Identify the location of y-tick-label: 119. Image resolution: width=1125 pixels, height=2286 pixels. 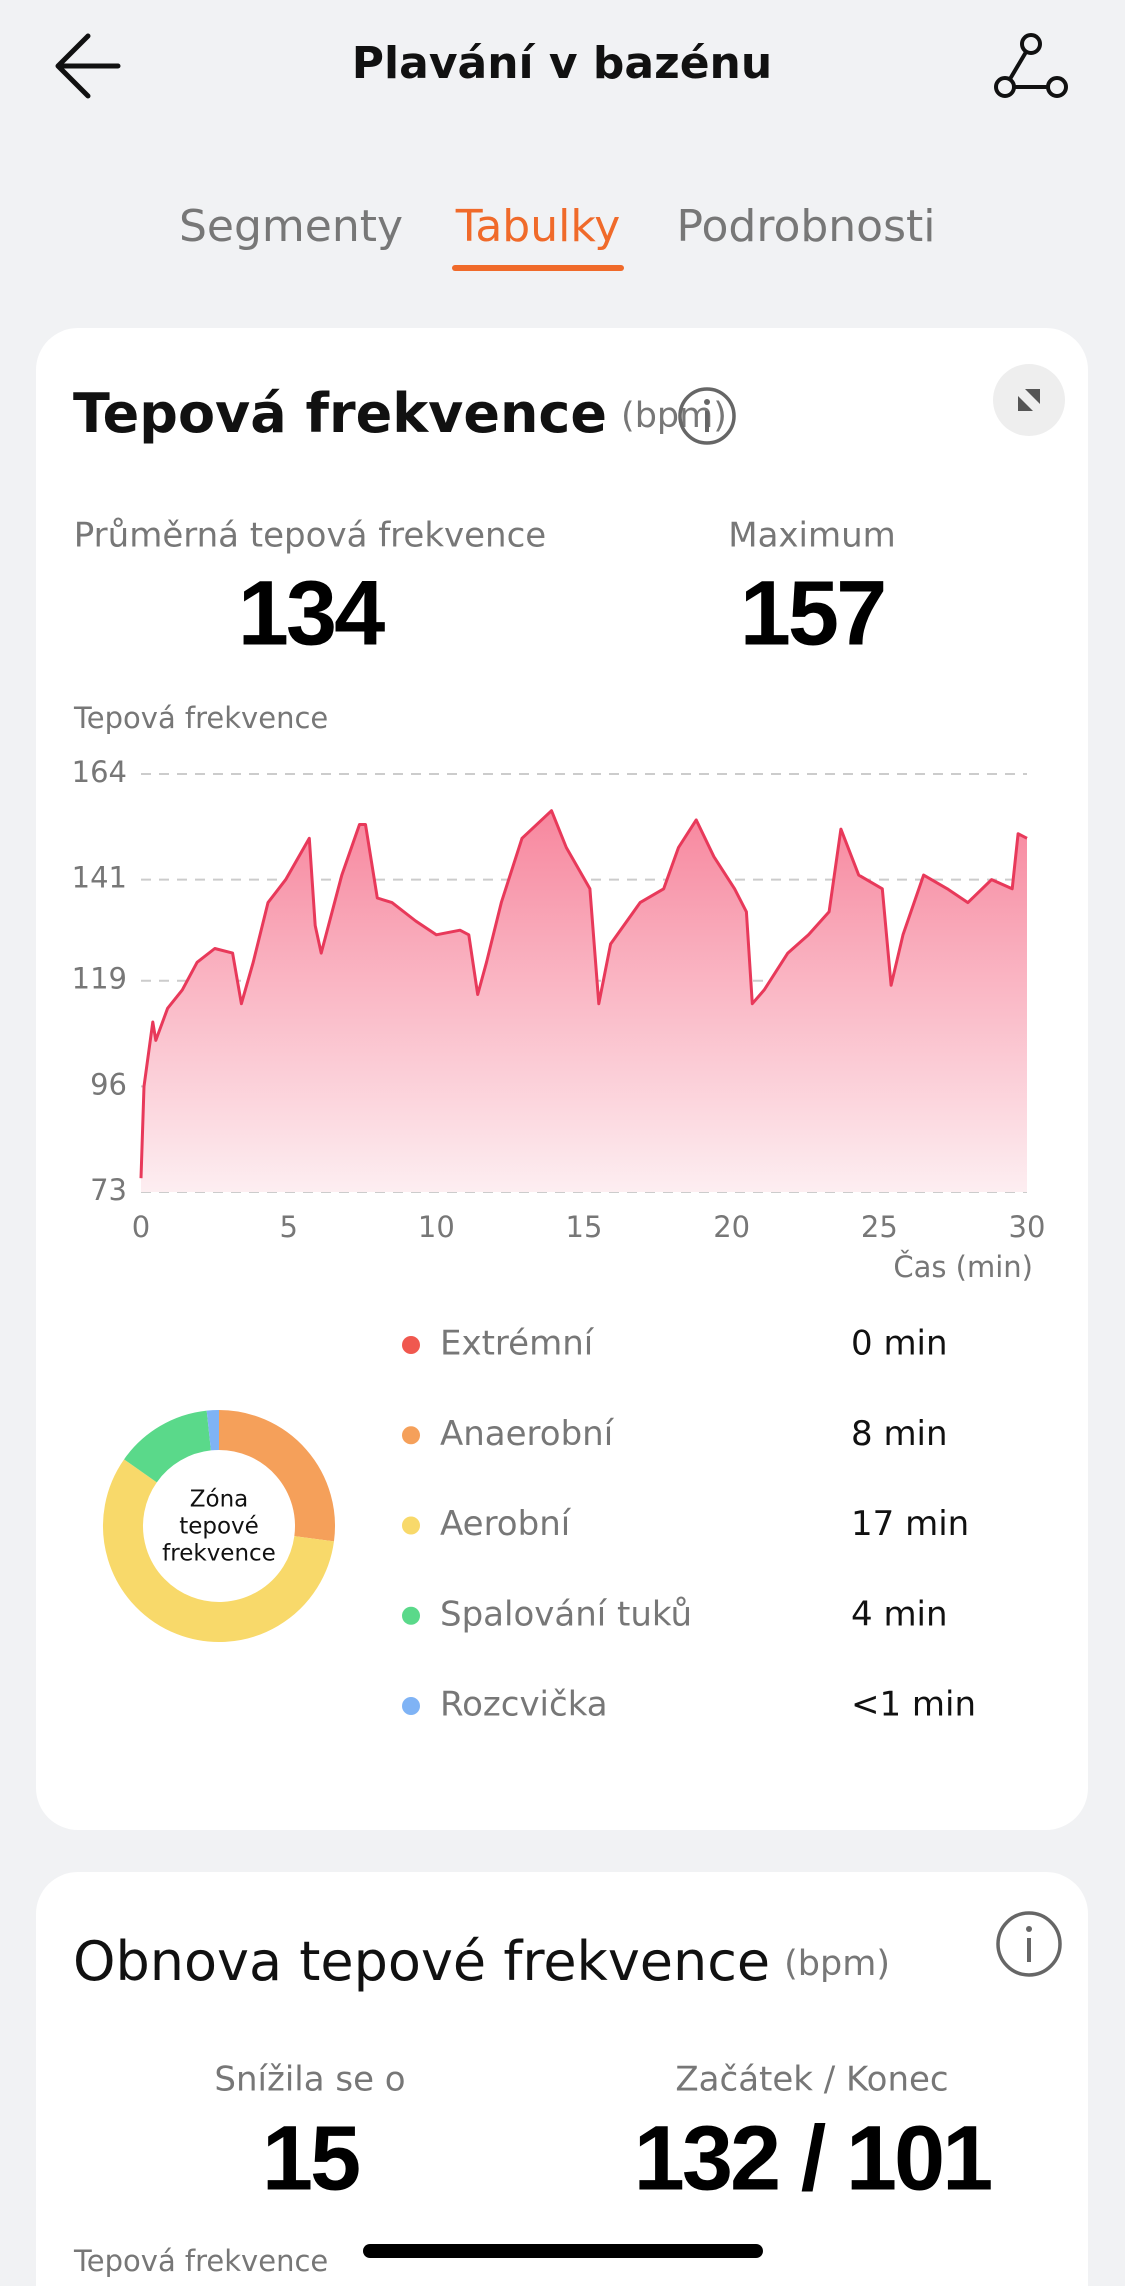
(99, 979).